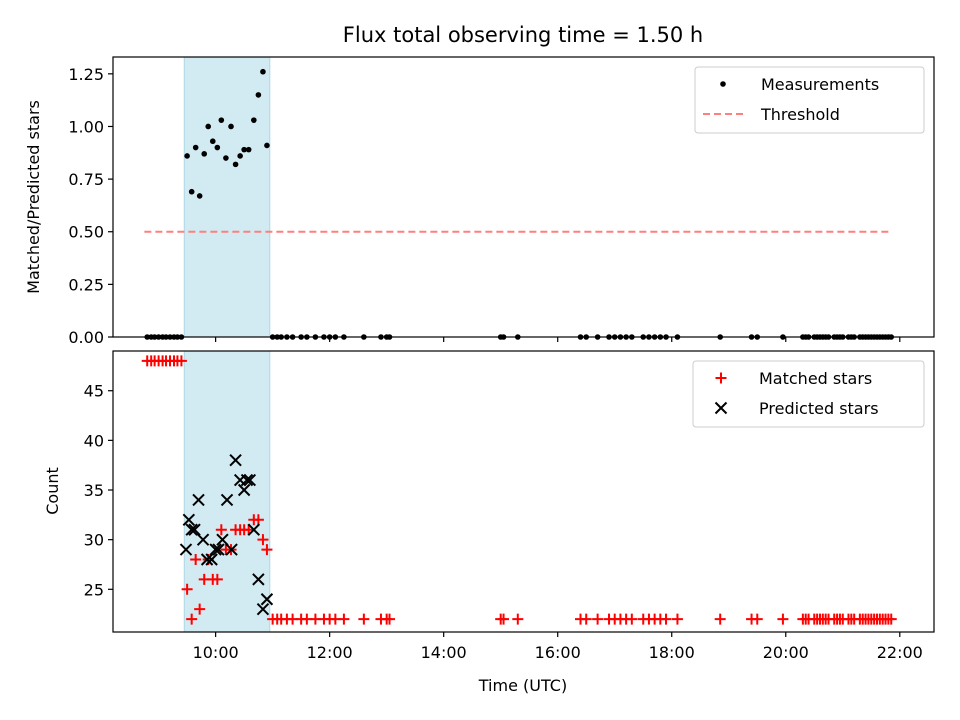  Describe the element at coordinates (86, 232) in the screenshot. I see `y-tick-label: 0.50` at that location.